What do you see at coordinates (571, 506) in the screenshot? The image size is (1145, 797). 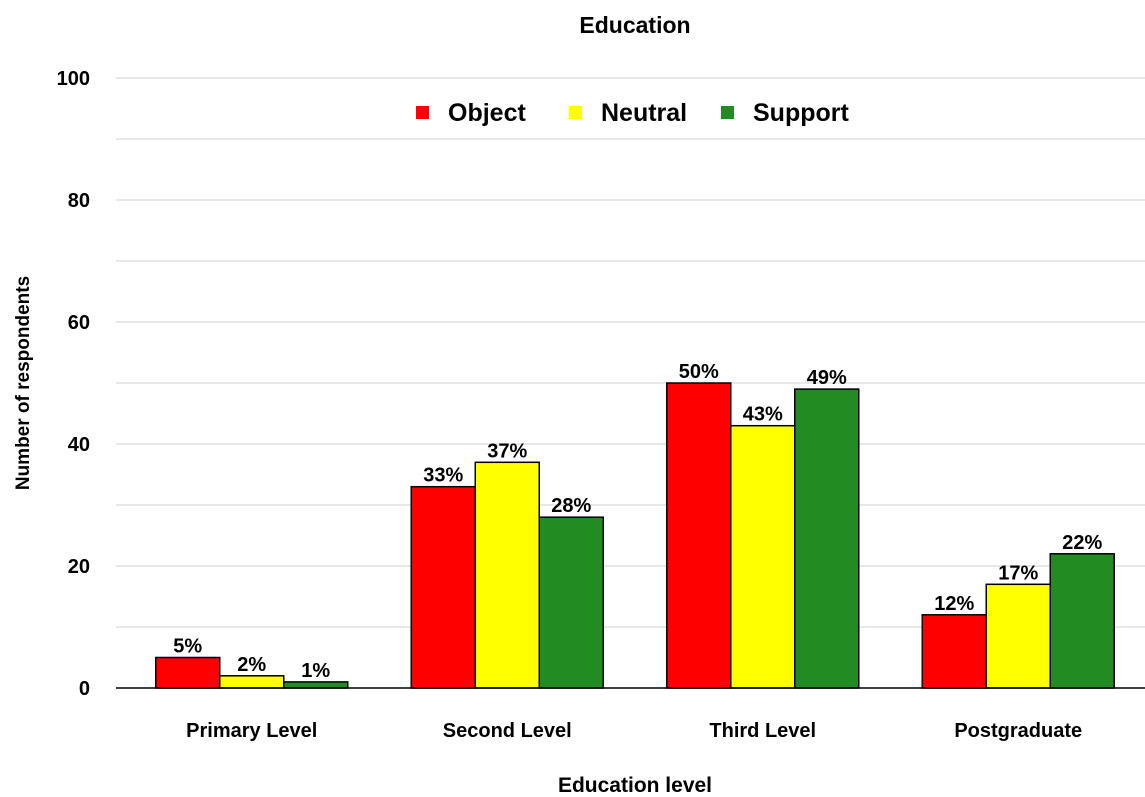 I see `bar-value-label: 28%` at bounding box center [571, 506].